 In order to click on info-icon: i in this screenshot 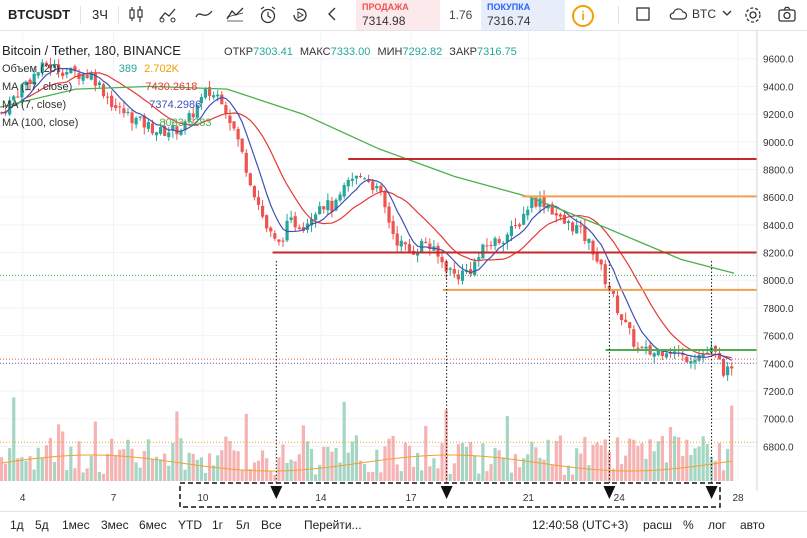, I will do `click(583, 16)`.